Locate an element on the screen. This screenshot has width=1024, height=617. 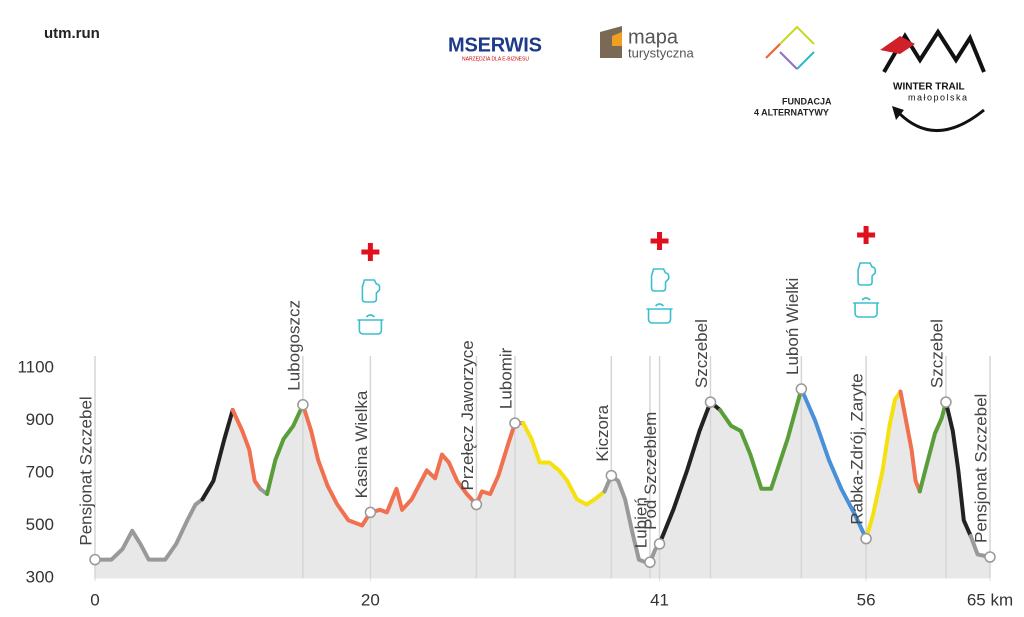
logo-text: WINTER TRAIL is located at coordinates (929, 87).